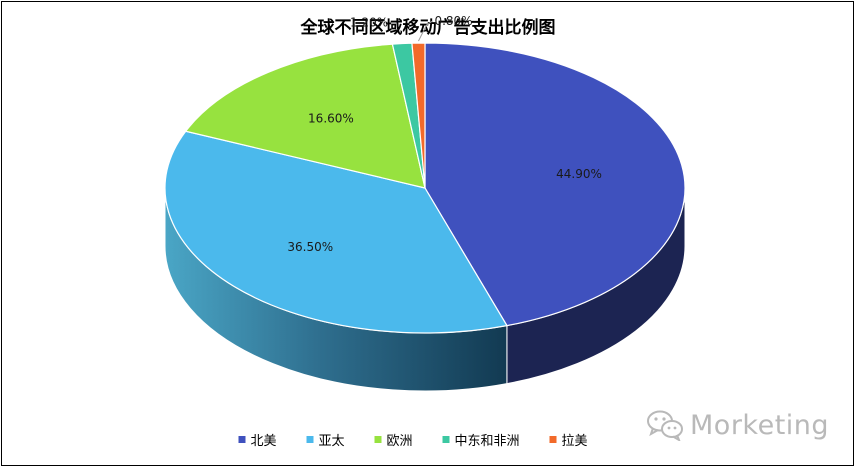 Image resolution: width=857 pixels, height=469 pixels. What do you see at coordinates (264, 441) in the screenshot?
I see `legend-label-0: 北美` at bounding box center [264, 441].